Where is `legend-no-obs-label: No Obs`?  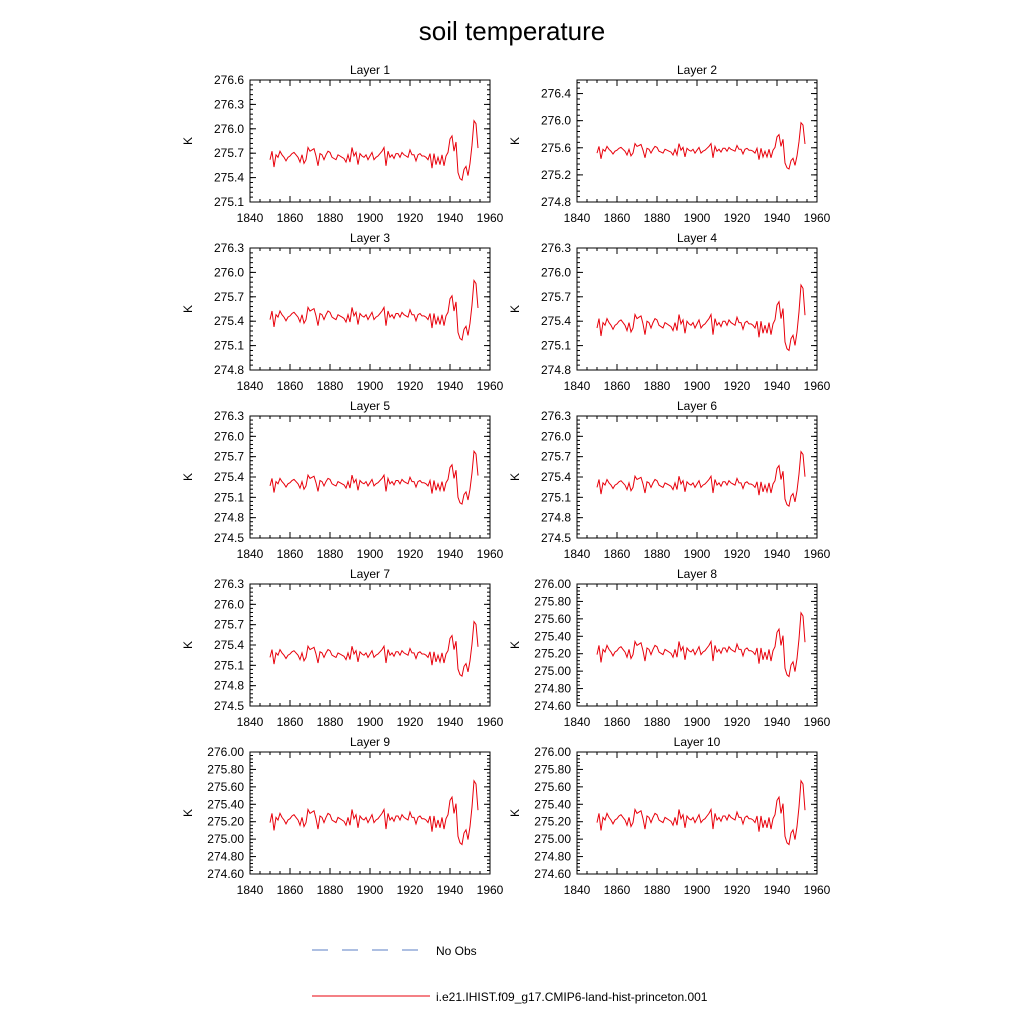
legend-no-obs-label: No Obs is located at coordinates (456, 951).